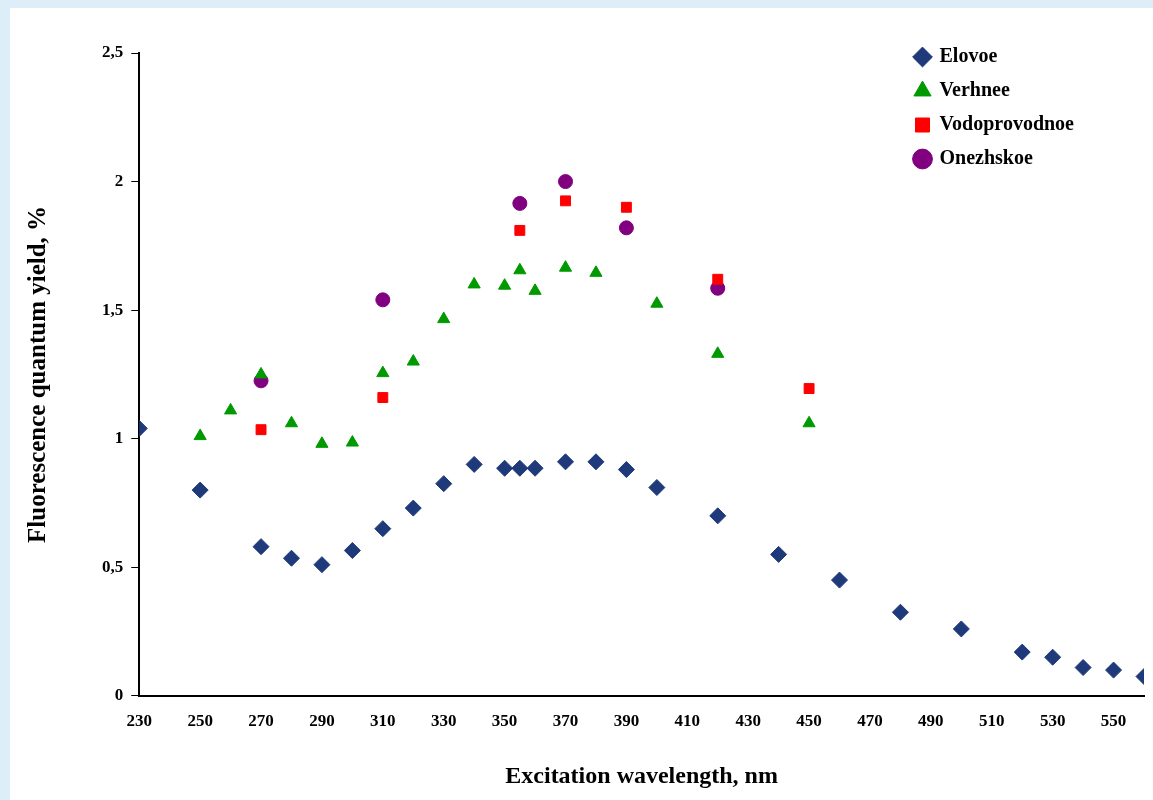 Image resolution: width=1153 pixels, height=800 pixels. What do you see at coordinates (200, 721) in the screenshot?
I see `x-tick-label: 250` at bounding box center [200, 721].